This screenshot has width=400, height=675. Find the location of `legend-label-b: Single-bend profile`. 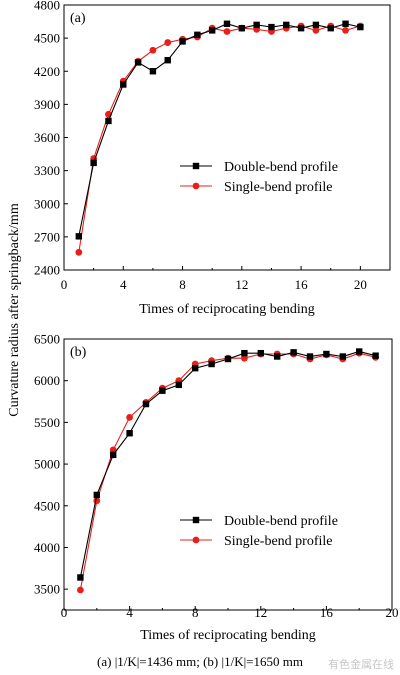

legend-label-b: Single-bend profile is located at coordinates (278, 541).